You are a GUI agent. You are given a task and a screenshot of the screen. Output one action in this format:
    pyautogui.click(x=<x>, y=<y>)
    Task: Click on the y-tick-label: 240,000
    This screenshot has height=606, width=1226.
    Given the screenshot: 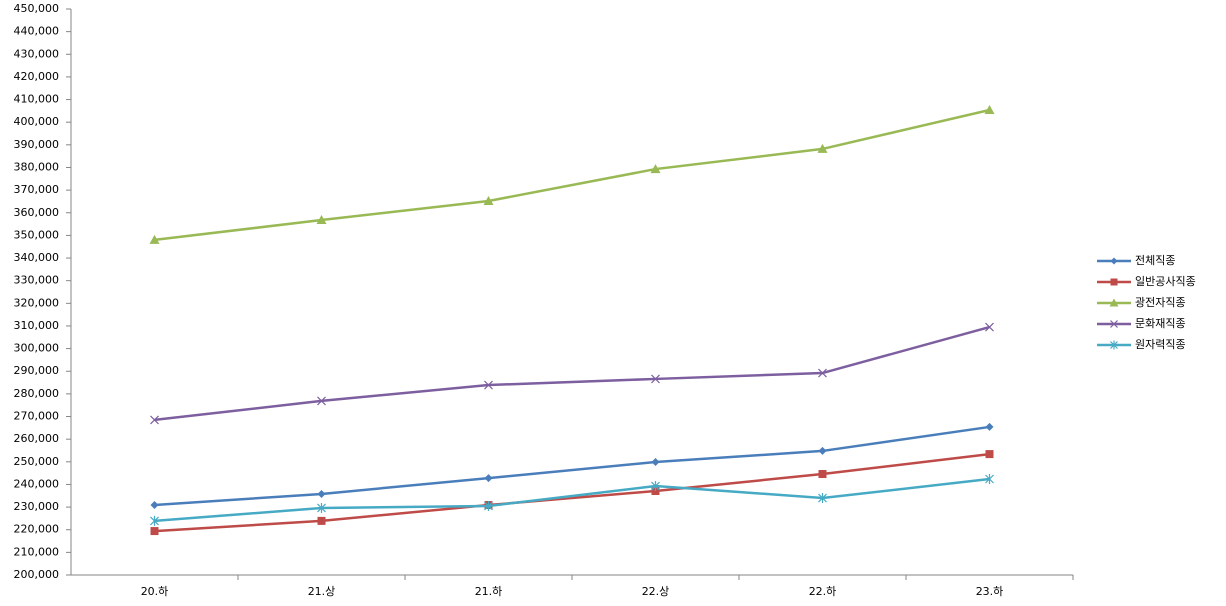 What is the action you would take?
    pyautogui.click(x=37, y=483)
    